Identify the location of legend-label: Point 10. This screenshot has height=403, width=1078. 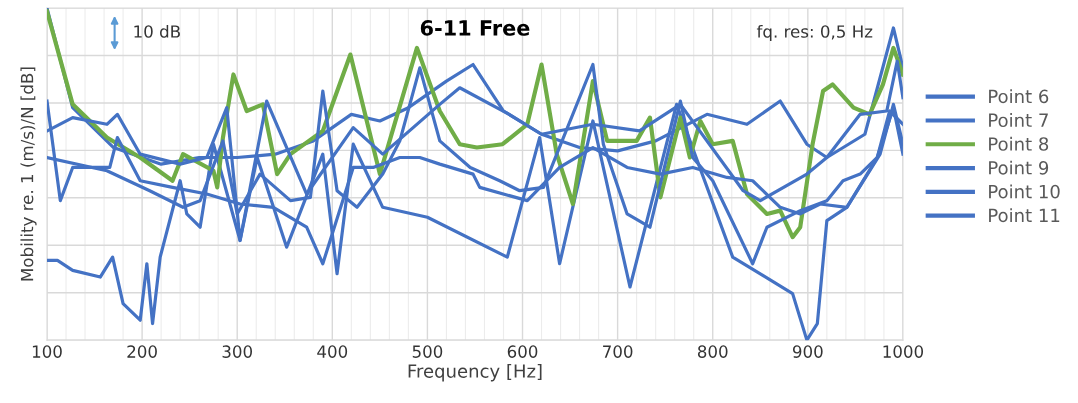
(1024, 191).